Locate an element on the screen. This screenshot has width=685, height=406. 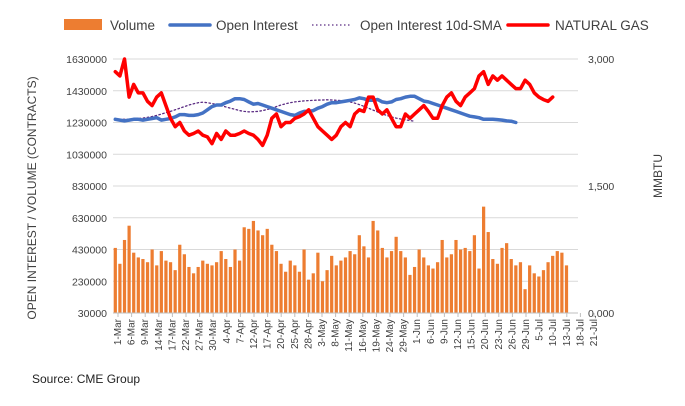
x-tick-label: 12-Jun is located at coordinates (458, 334).